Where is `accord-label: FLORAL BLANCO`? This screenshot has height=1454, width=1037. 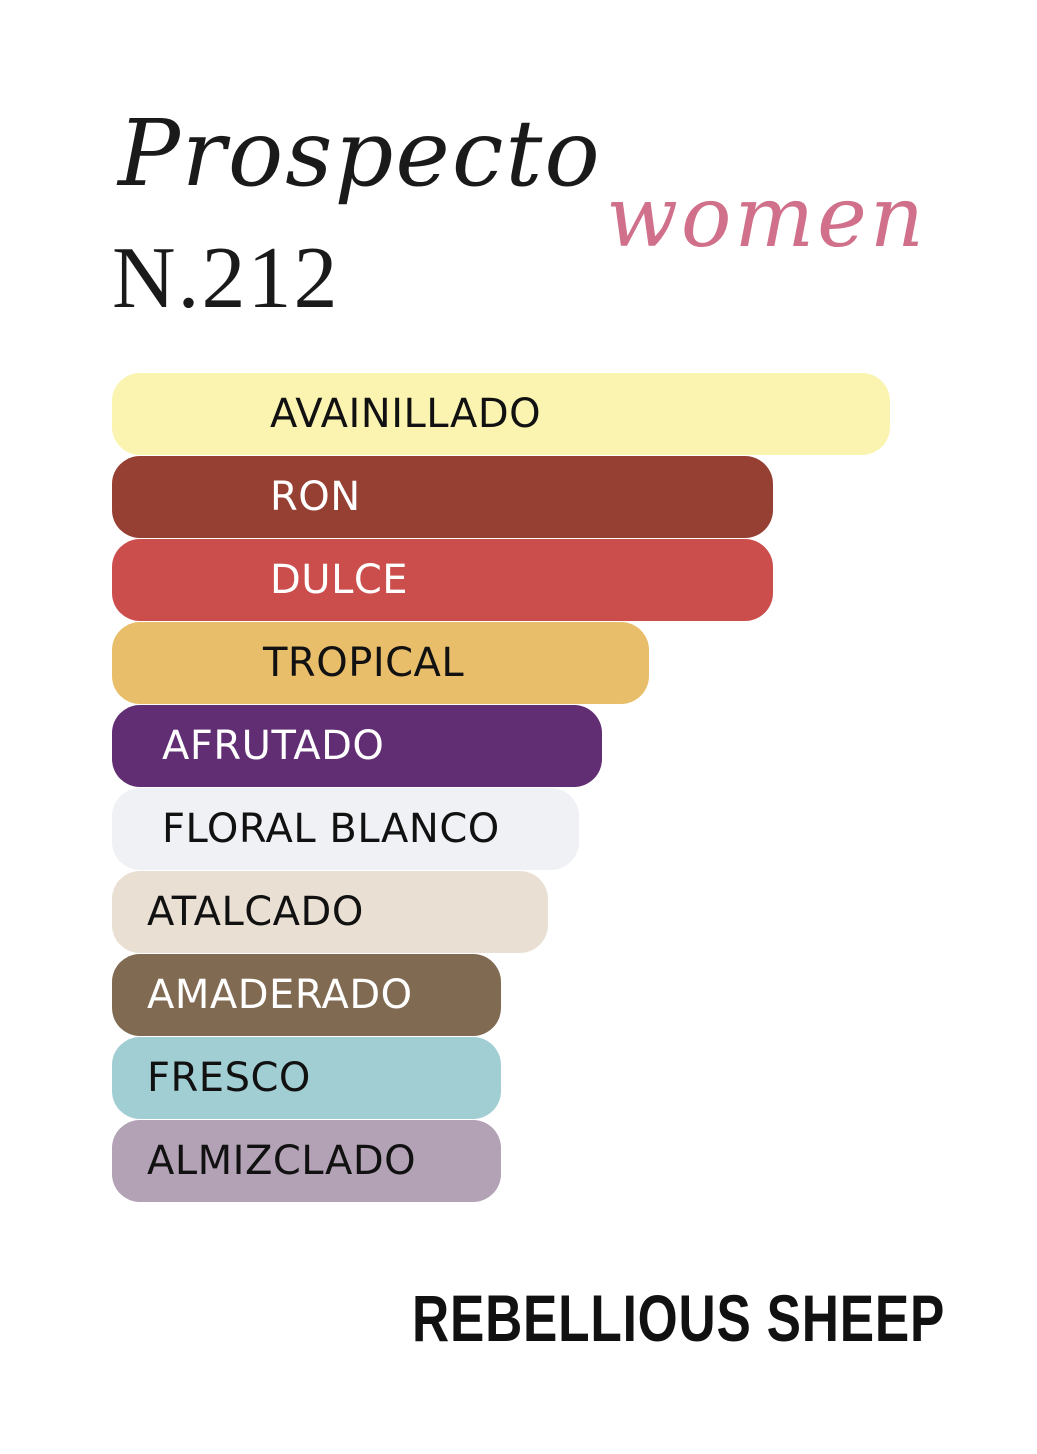 accord-label: FLORAL BLANCO is located at coordinates (331, 829).